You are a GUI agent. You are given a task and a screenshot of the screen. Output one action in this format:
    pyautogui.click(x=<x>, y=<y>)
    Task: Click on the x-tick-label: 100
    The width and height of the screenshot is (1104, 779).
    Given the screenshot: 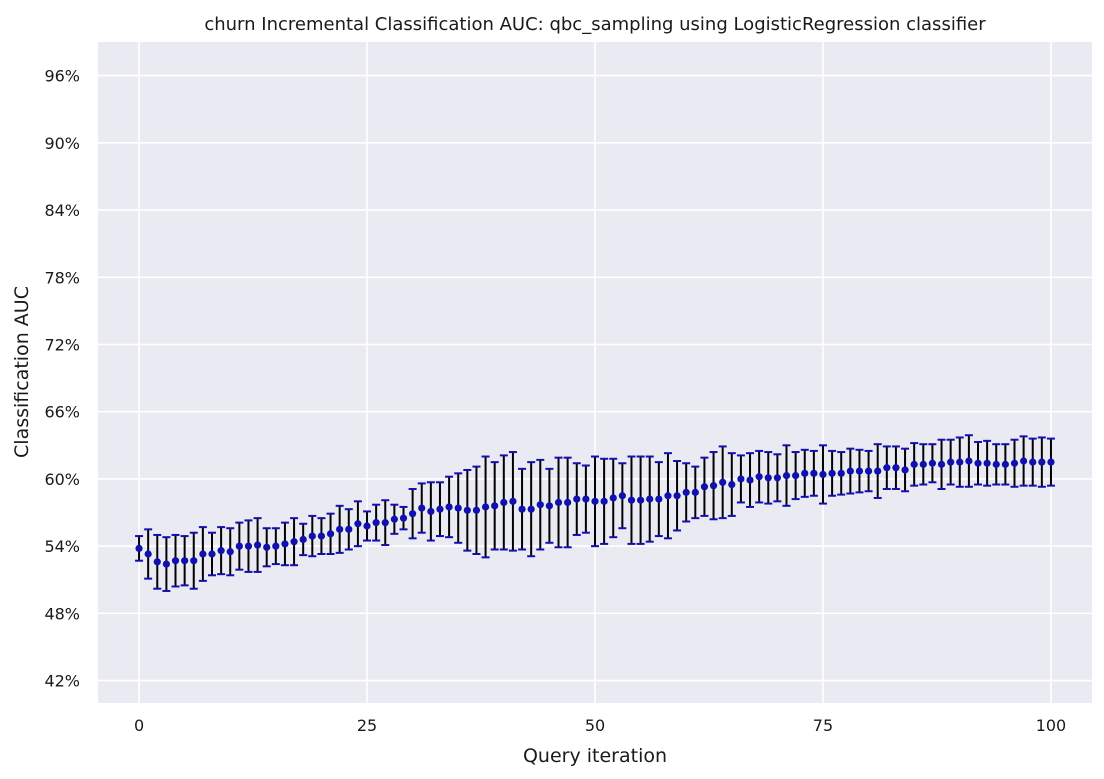 What is the action you would take?
    pyautogui.click(x=1051, y=725)
    